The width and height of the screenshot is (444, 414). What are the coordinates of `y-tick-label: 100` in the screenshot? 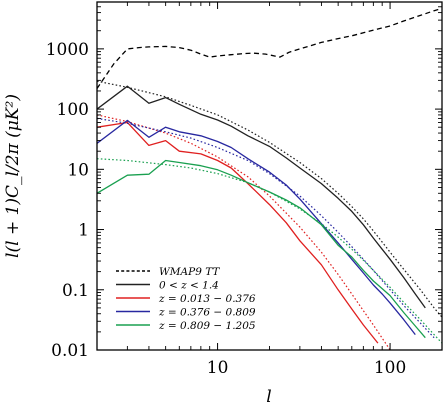 It's located at (73, 110).